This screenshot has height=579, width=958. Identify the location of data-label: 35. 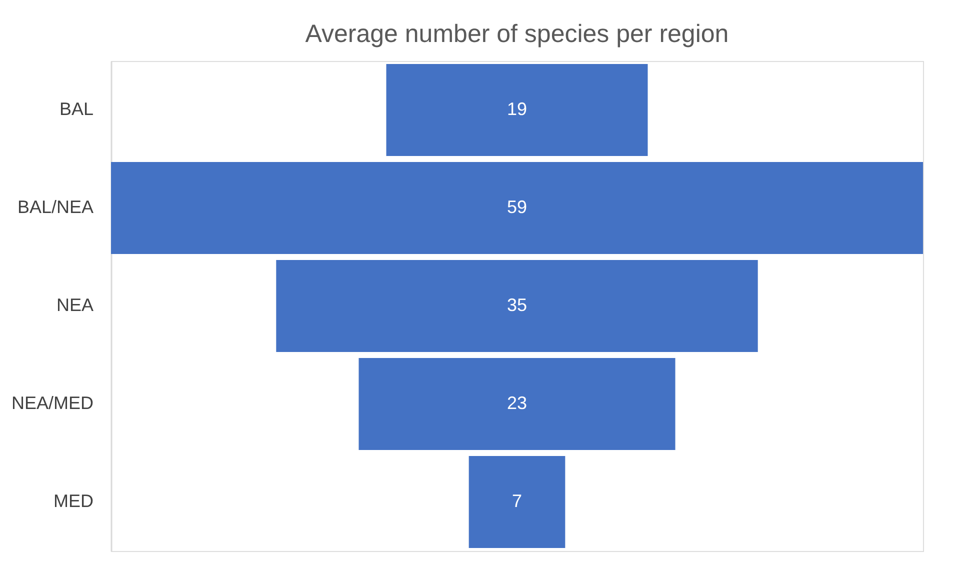
(517, 305).